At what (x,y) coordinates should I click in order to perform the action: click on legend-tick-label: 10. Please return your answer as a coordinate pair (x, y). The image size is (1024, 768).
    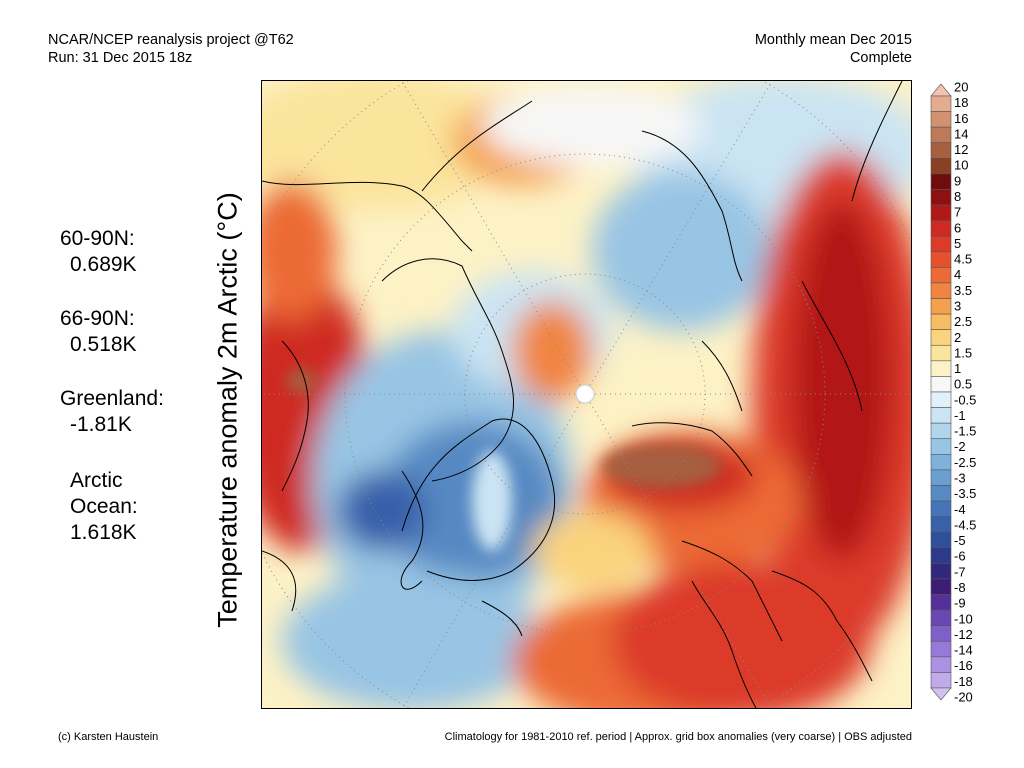
    Looking at the image, I should click on (961, 165).